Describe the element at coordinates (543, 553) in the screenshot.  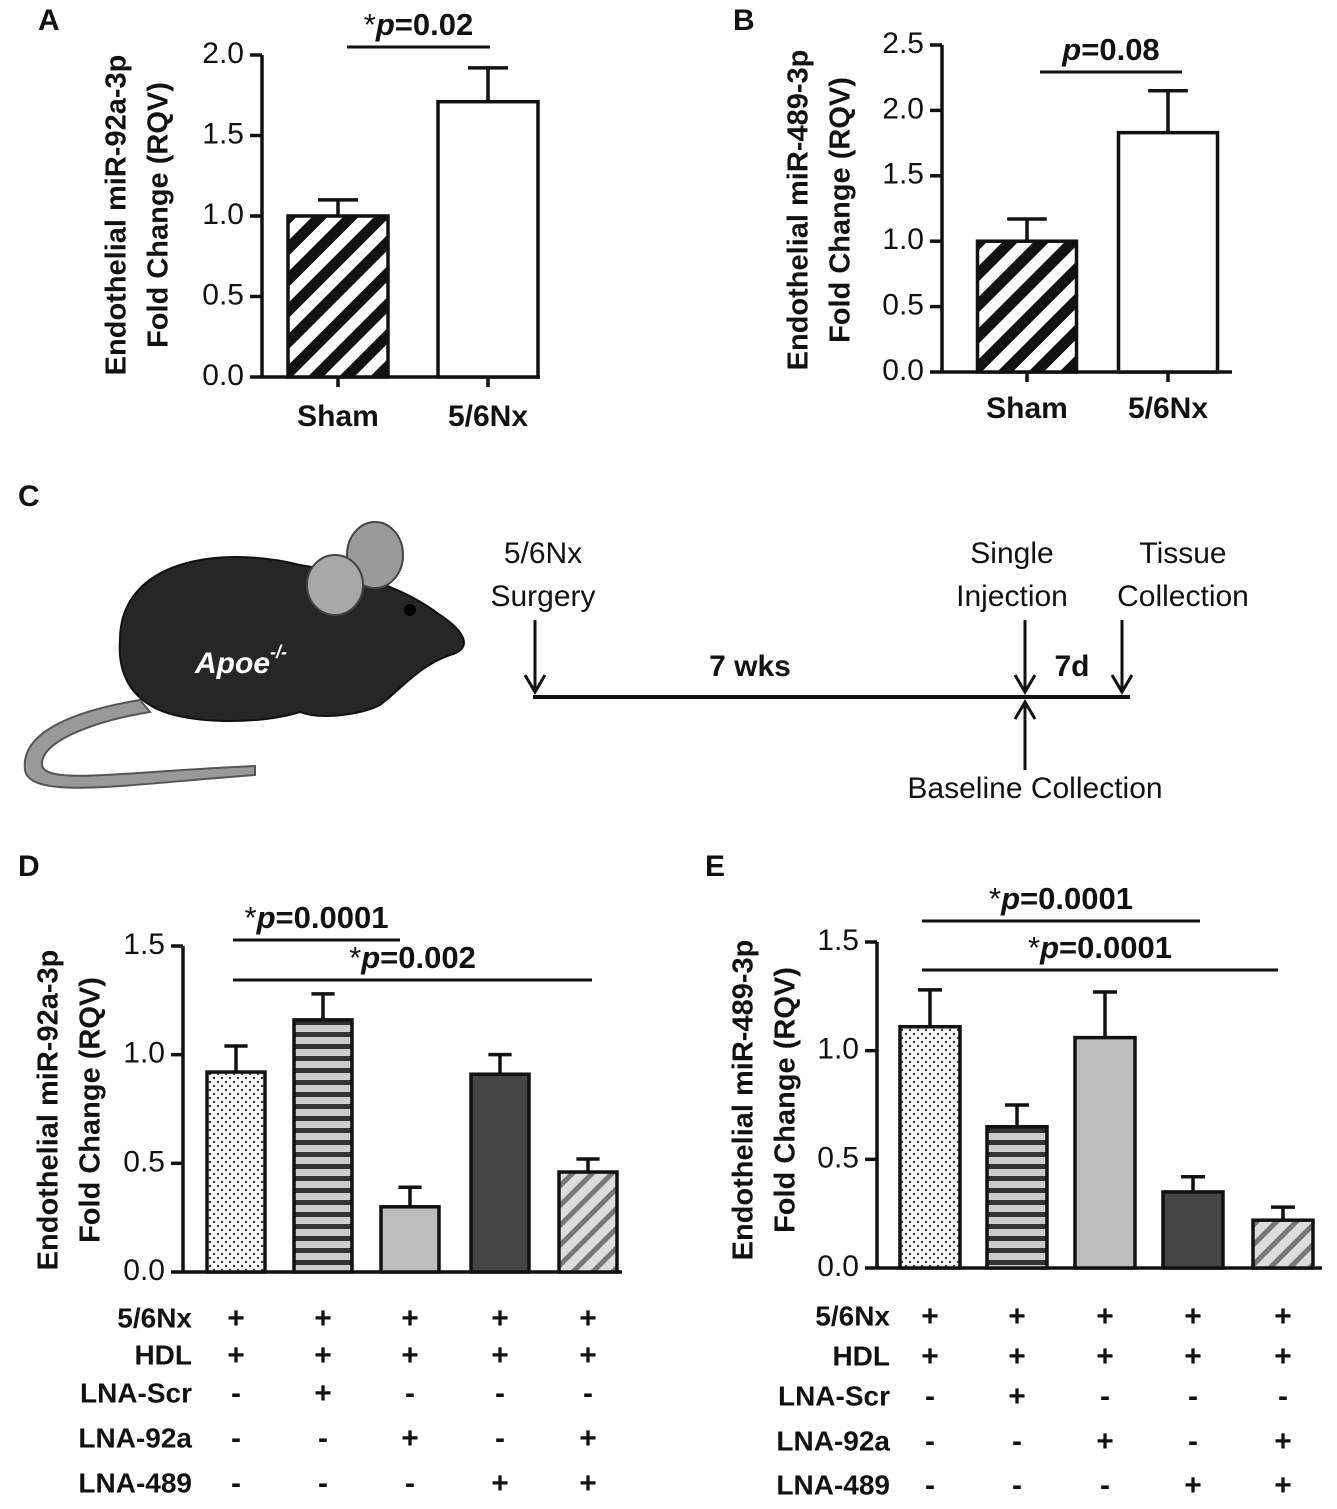
I see `event-label: 5/6Nx` at that location.